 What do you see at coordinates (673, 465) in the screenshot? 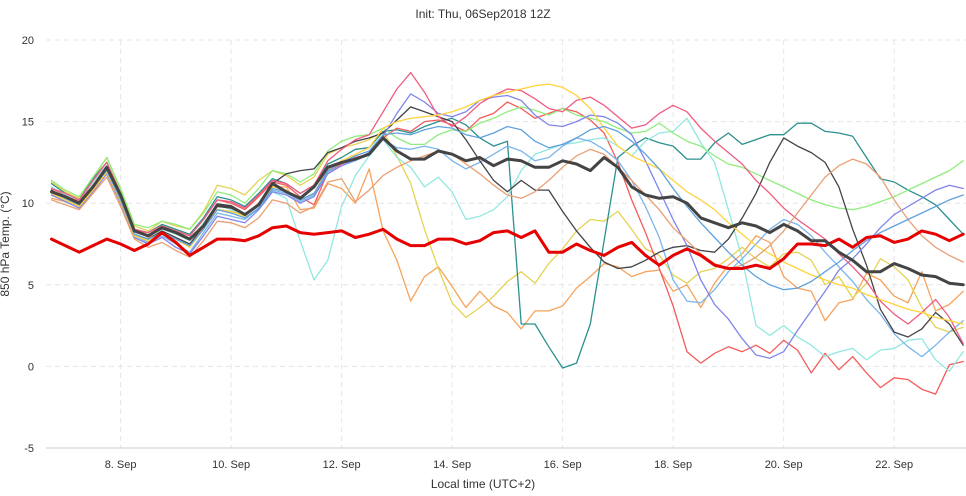
I see `x-tick-label: 18. Sep` at bounding box center [673, 465].